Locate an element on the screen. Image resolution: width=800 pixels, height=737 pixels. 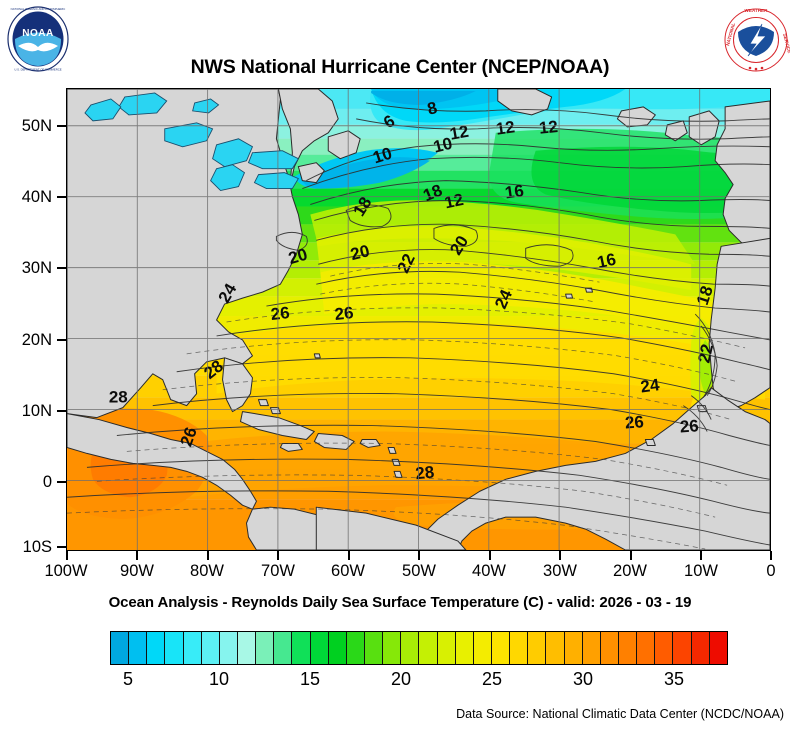
nws-logo-icon: WEATHER NATIONAL SERVICE is located at coordinates (757, 40).